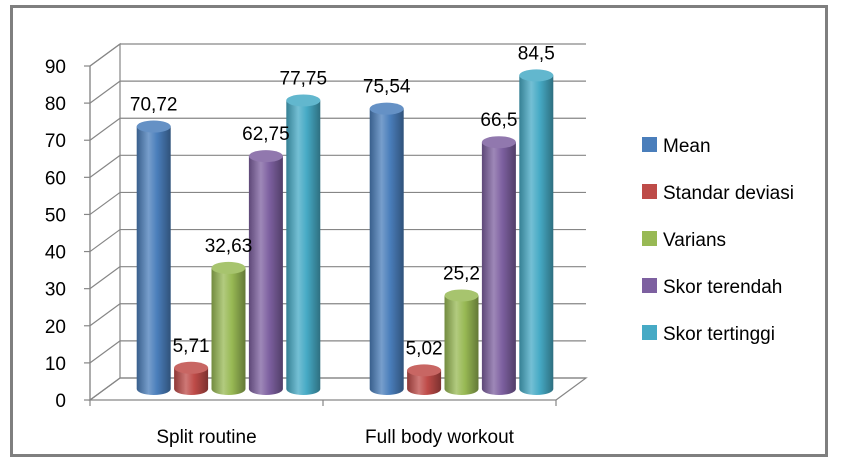  Describe the element at coordinates (536, 53) in the screenshot. I see `data-label: 84,5` at that location.